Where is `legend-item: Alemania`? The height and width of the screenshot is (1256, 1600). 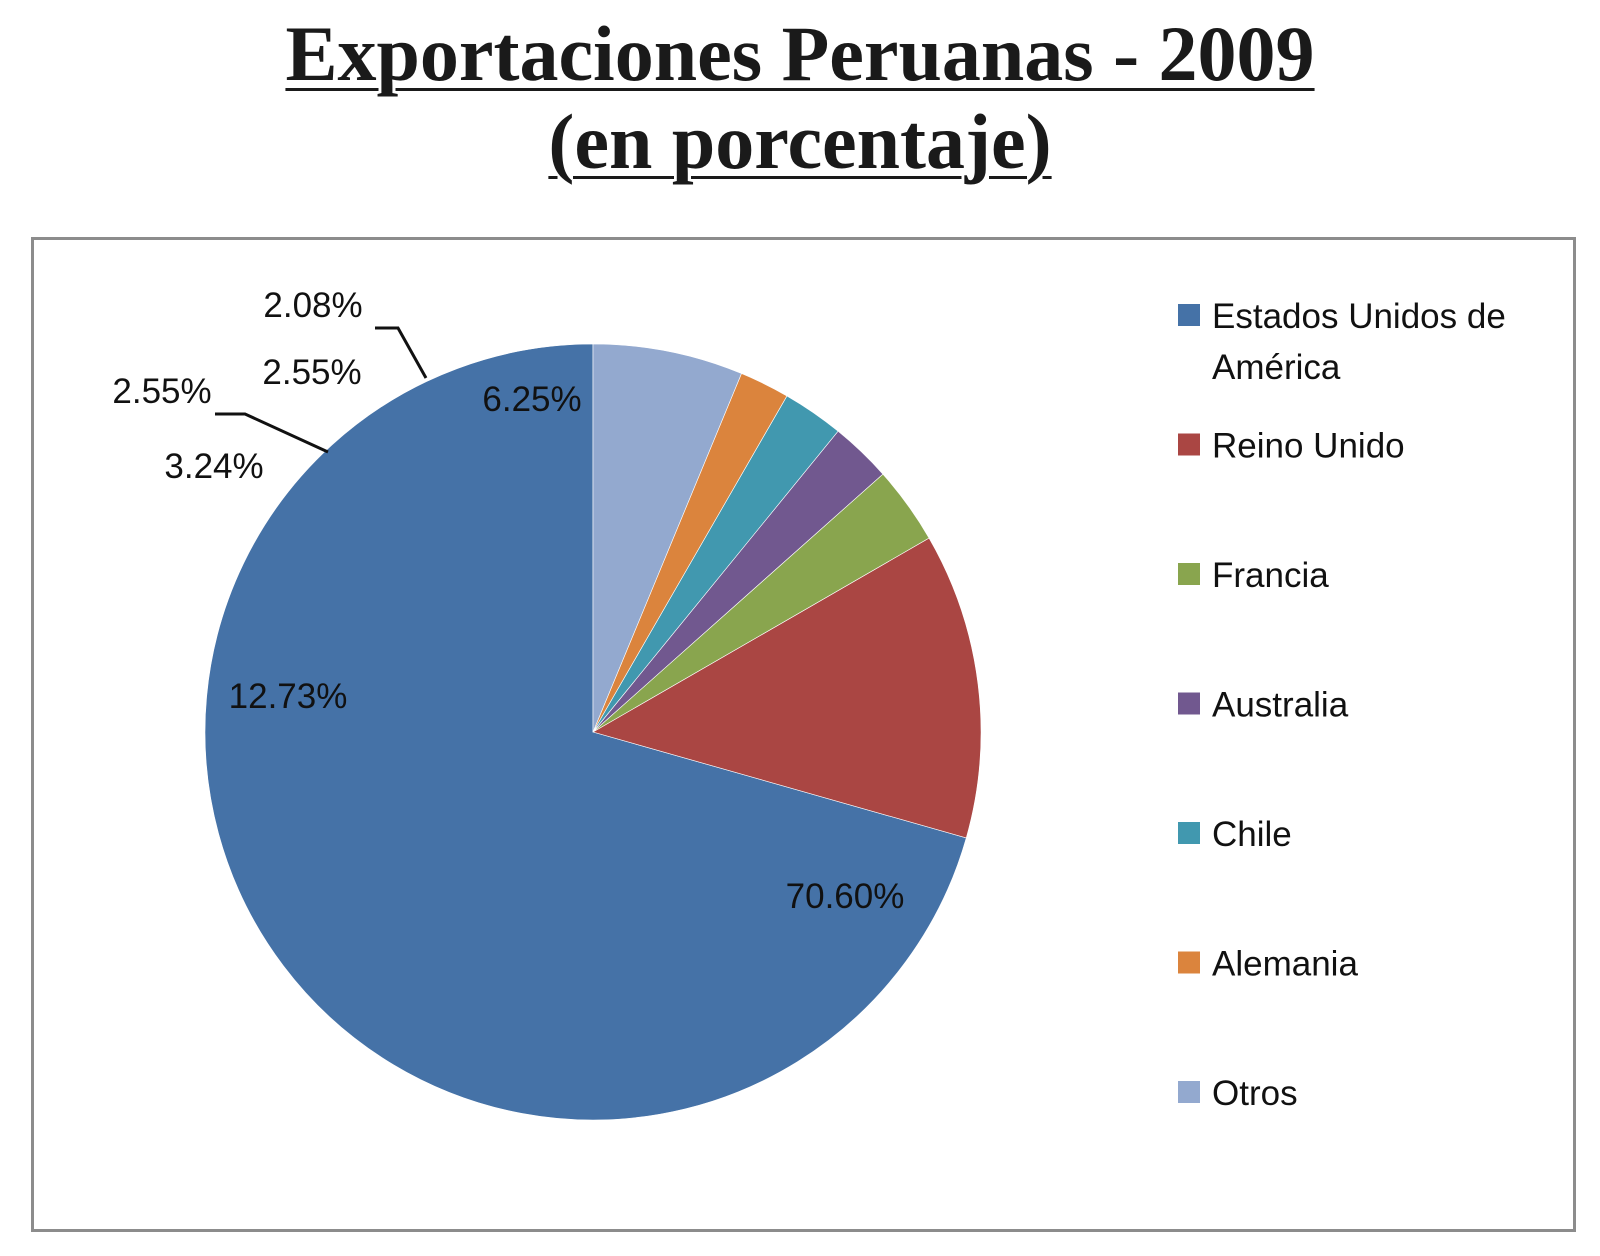
legend-item: Alemania is located at coordinates (1268, 964).